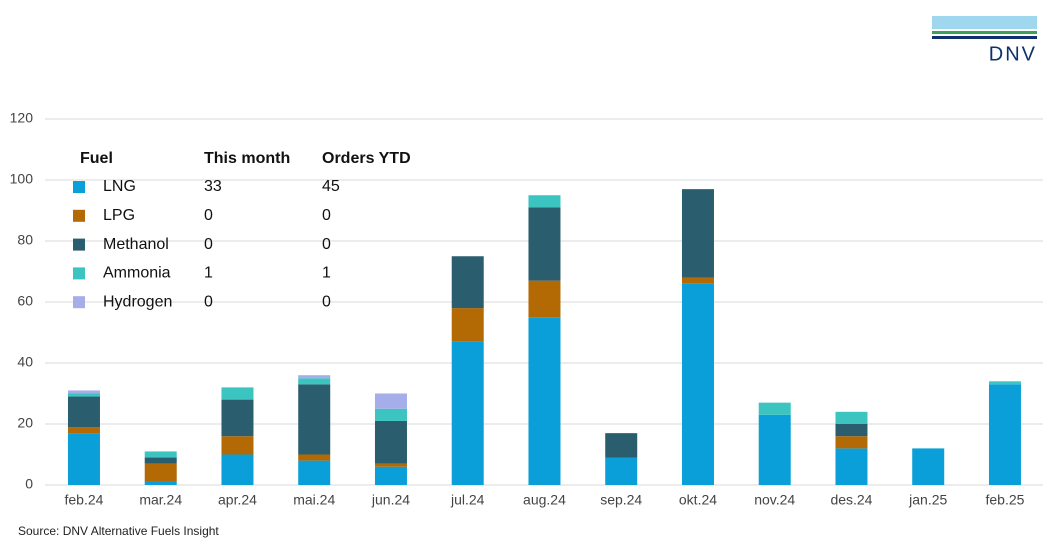  What do you see at coordinates (119, 215) in the screenshot?
I see `legend-label: LPG` at bounding box center [119, 215].